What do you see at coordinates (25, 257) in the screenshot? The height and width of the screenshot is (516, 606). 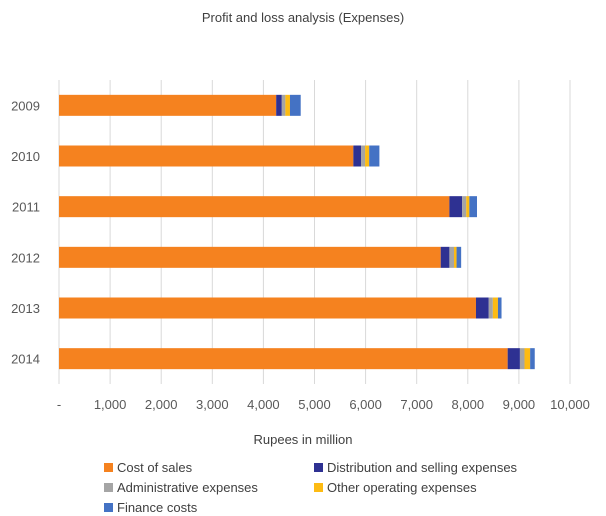 I see `y-tick-label: 2012` at bounding box center [25, 257].